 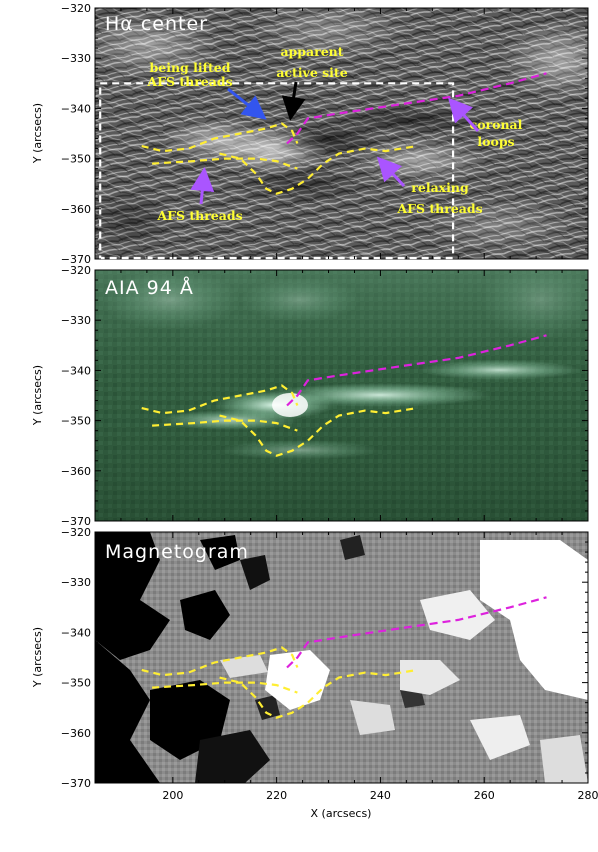 I want to click on ylabel-halpha: Y (arcsecs), so click(x=37, y=133).